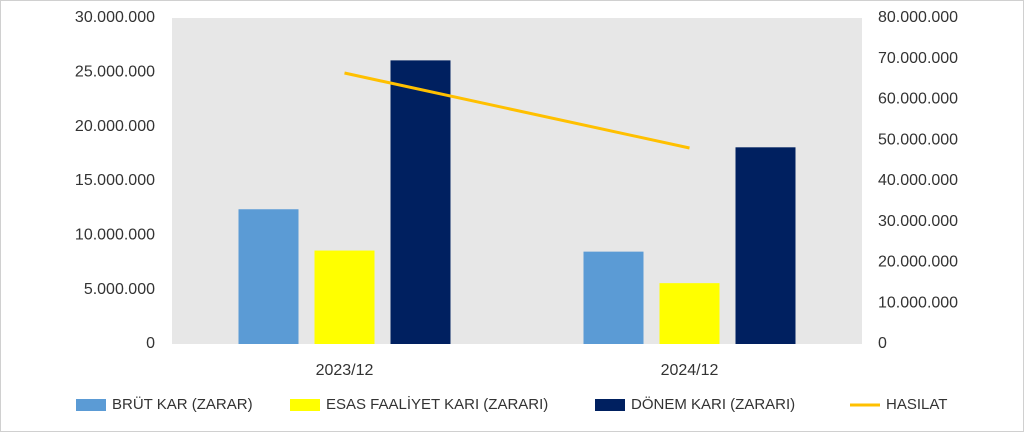 This screenshot has width=1024, height=432. I want to click on x-tick-label: 2023/12, so click(345, 370).